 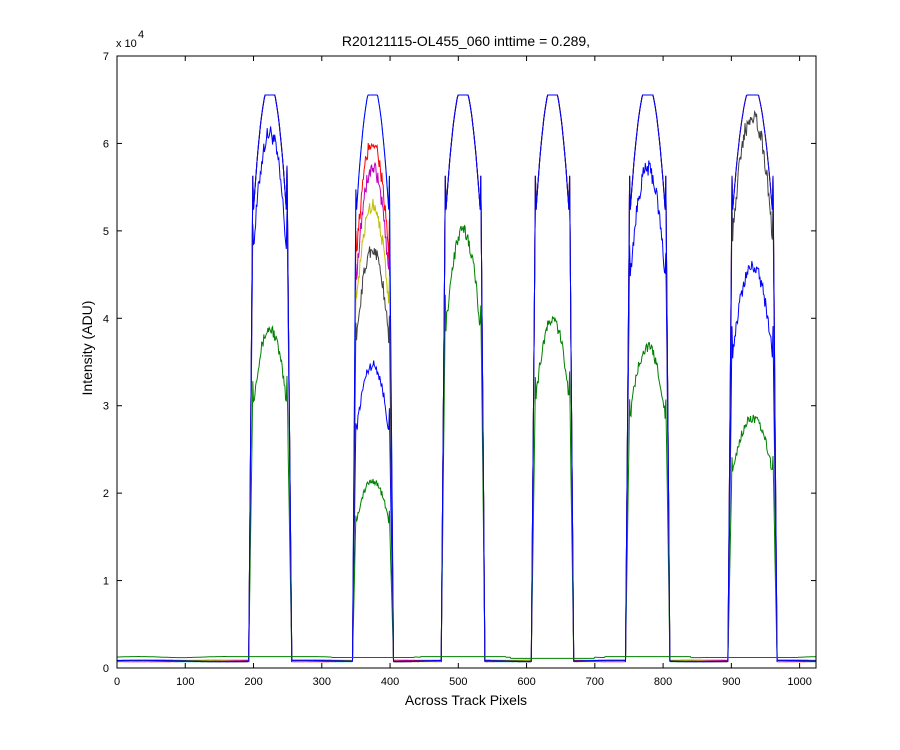 What do you see at coordinates (322, 682) in the screenshot?
I see `x-tick-label: 300` at bounding box center [322, 682].